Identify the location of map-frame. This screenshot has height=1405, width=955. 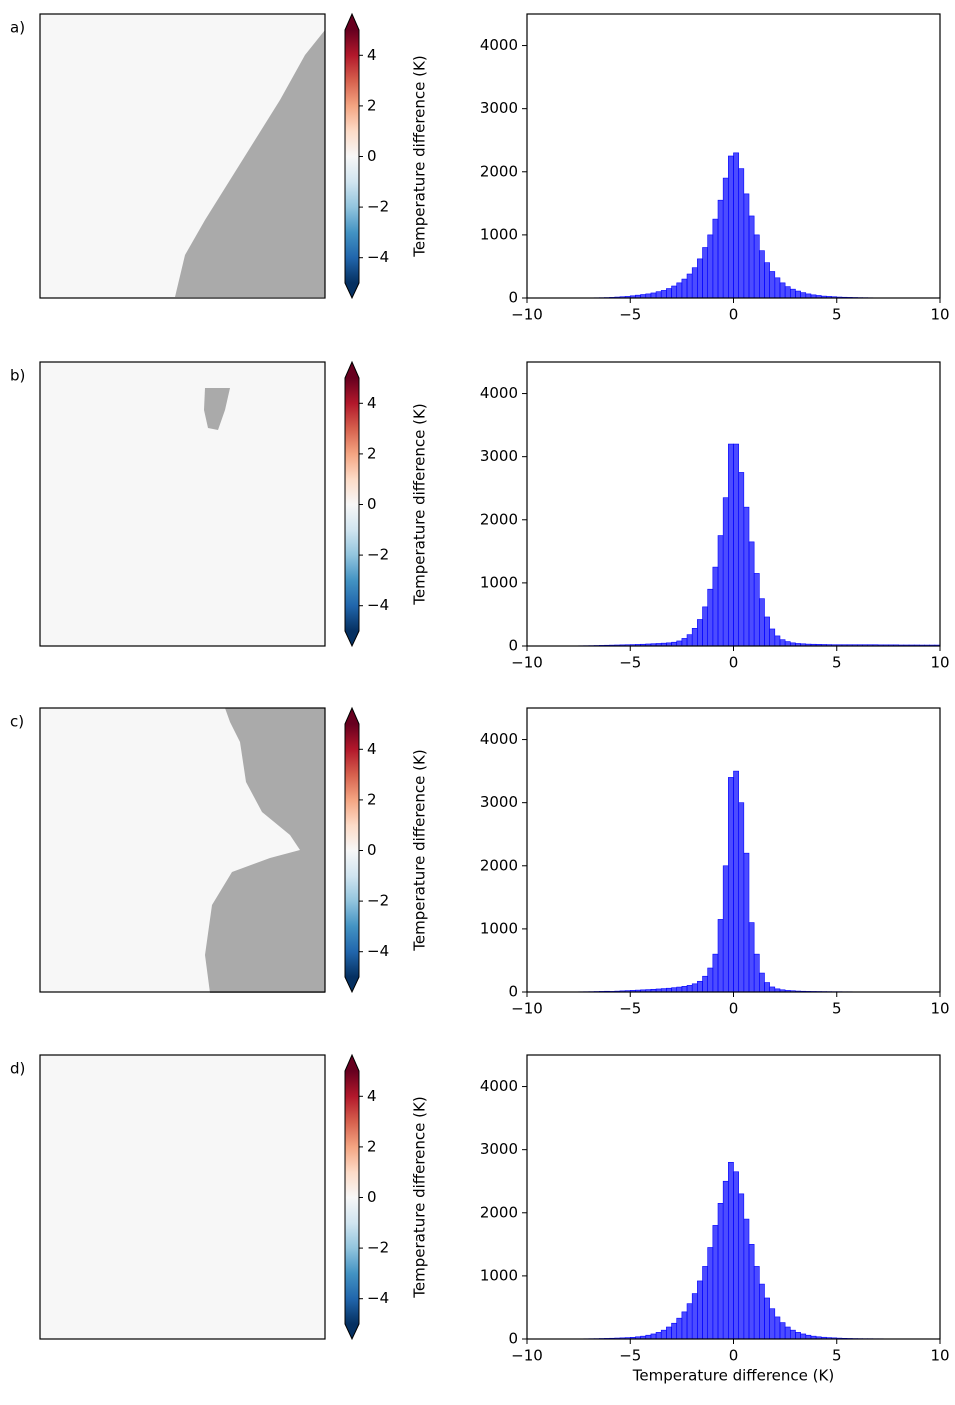
(182, 156).